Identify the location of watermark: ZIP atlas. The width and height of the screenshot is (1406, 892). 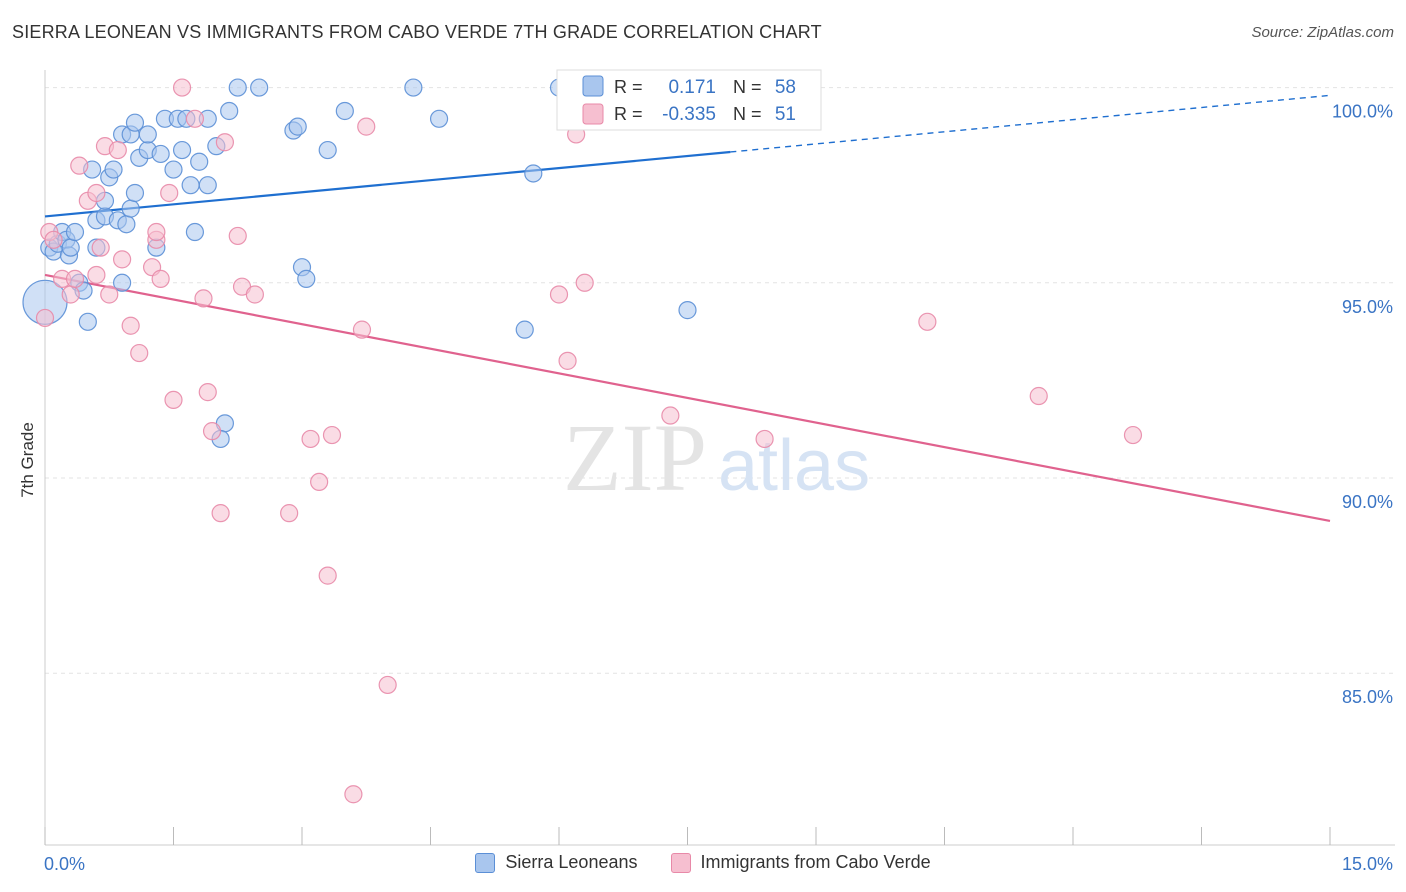
(716, 457).